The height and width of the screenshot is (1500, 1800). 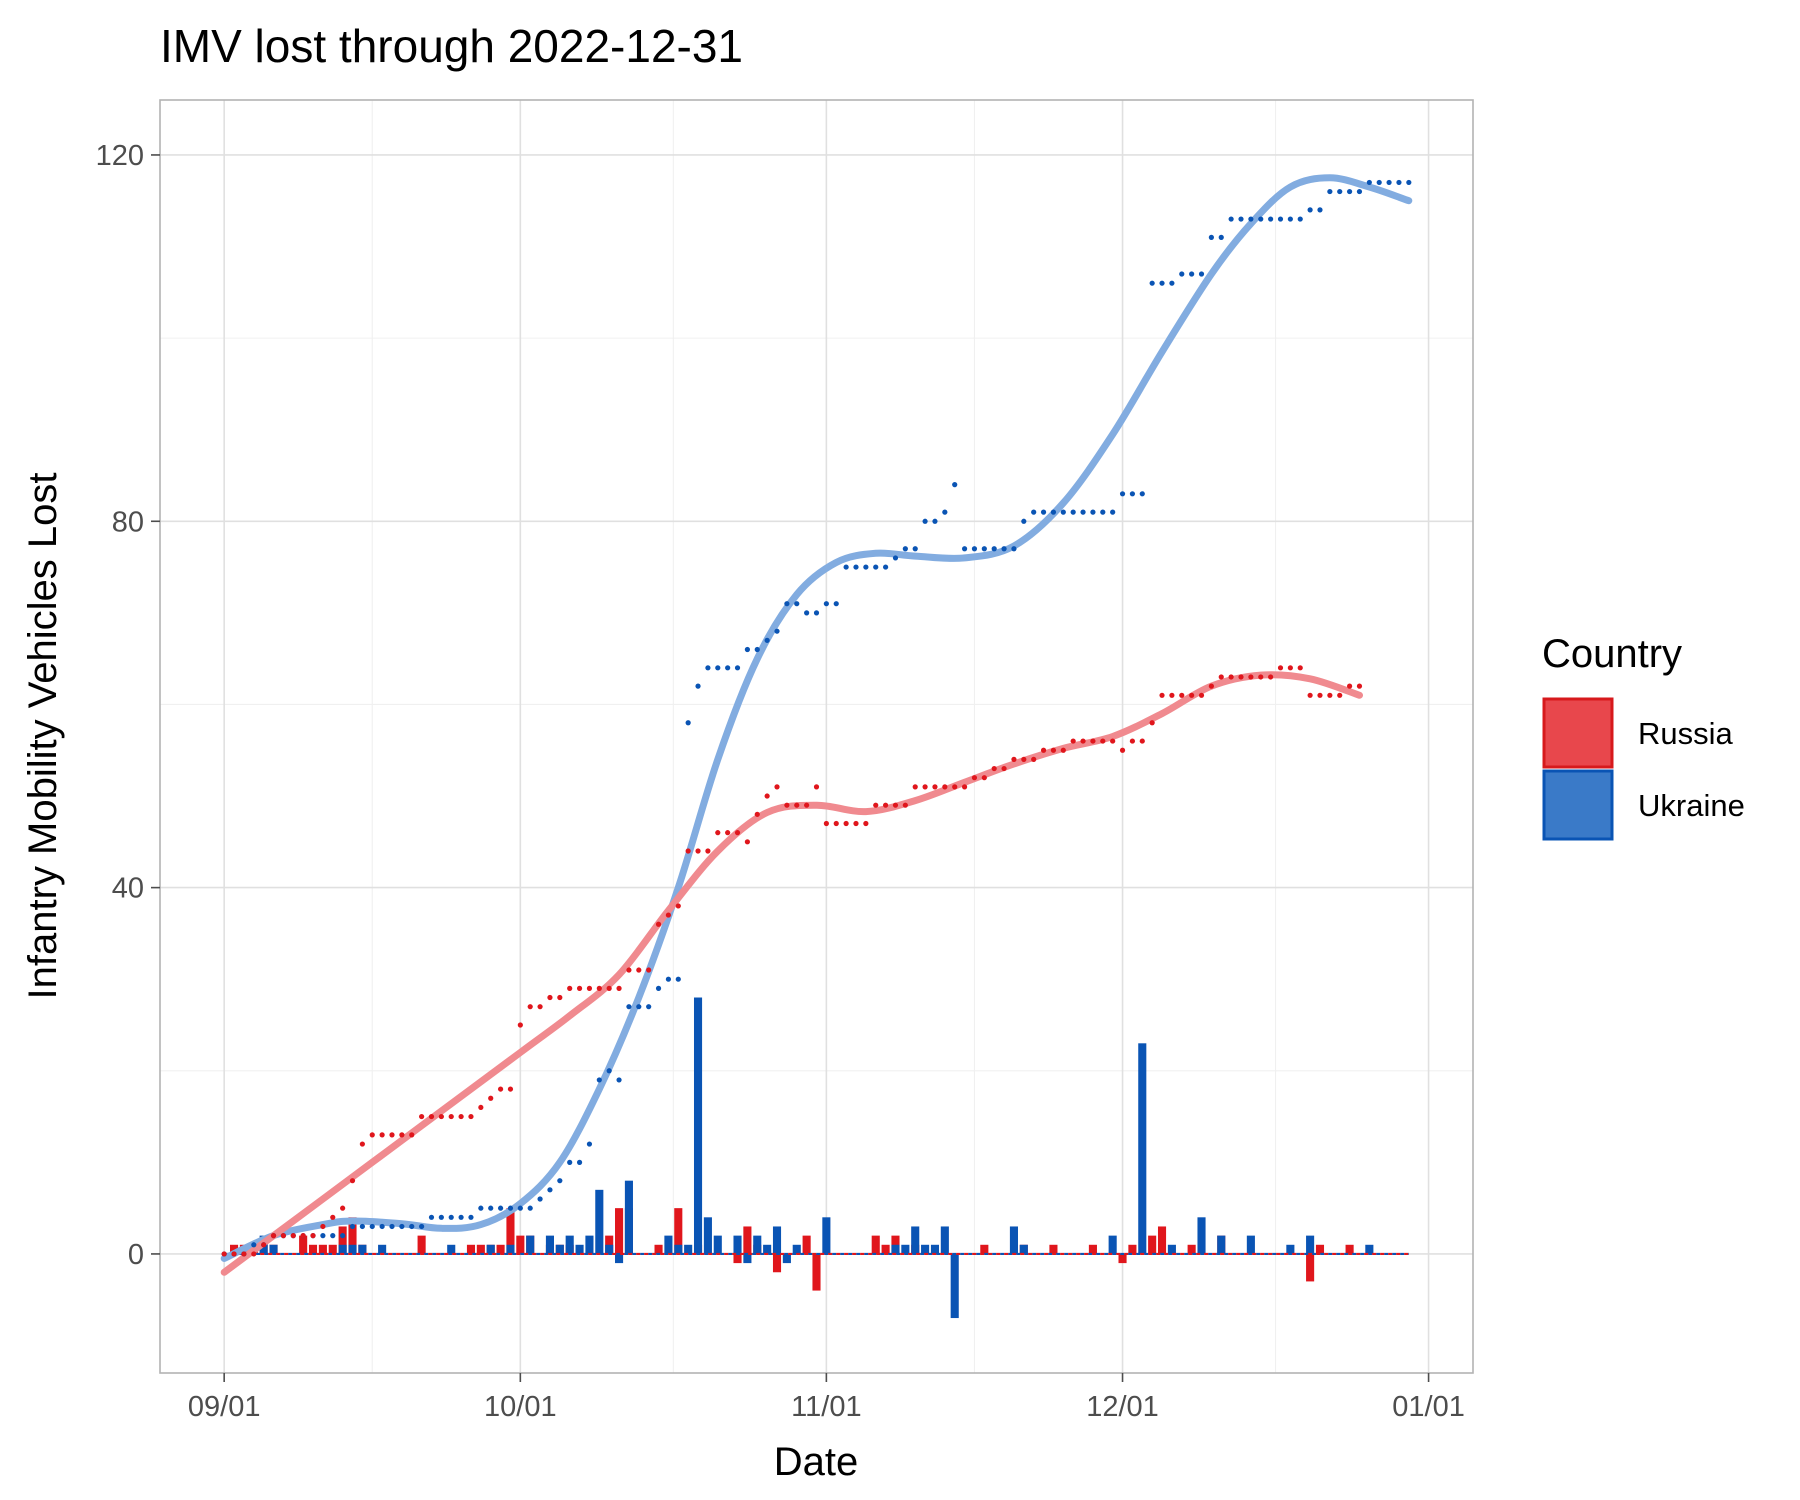 I want to click on x-tick-label: 12/01, so click(x=1122, y=1407).